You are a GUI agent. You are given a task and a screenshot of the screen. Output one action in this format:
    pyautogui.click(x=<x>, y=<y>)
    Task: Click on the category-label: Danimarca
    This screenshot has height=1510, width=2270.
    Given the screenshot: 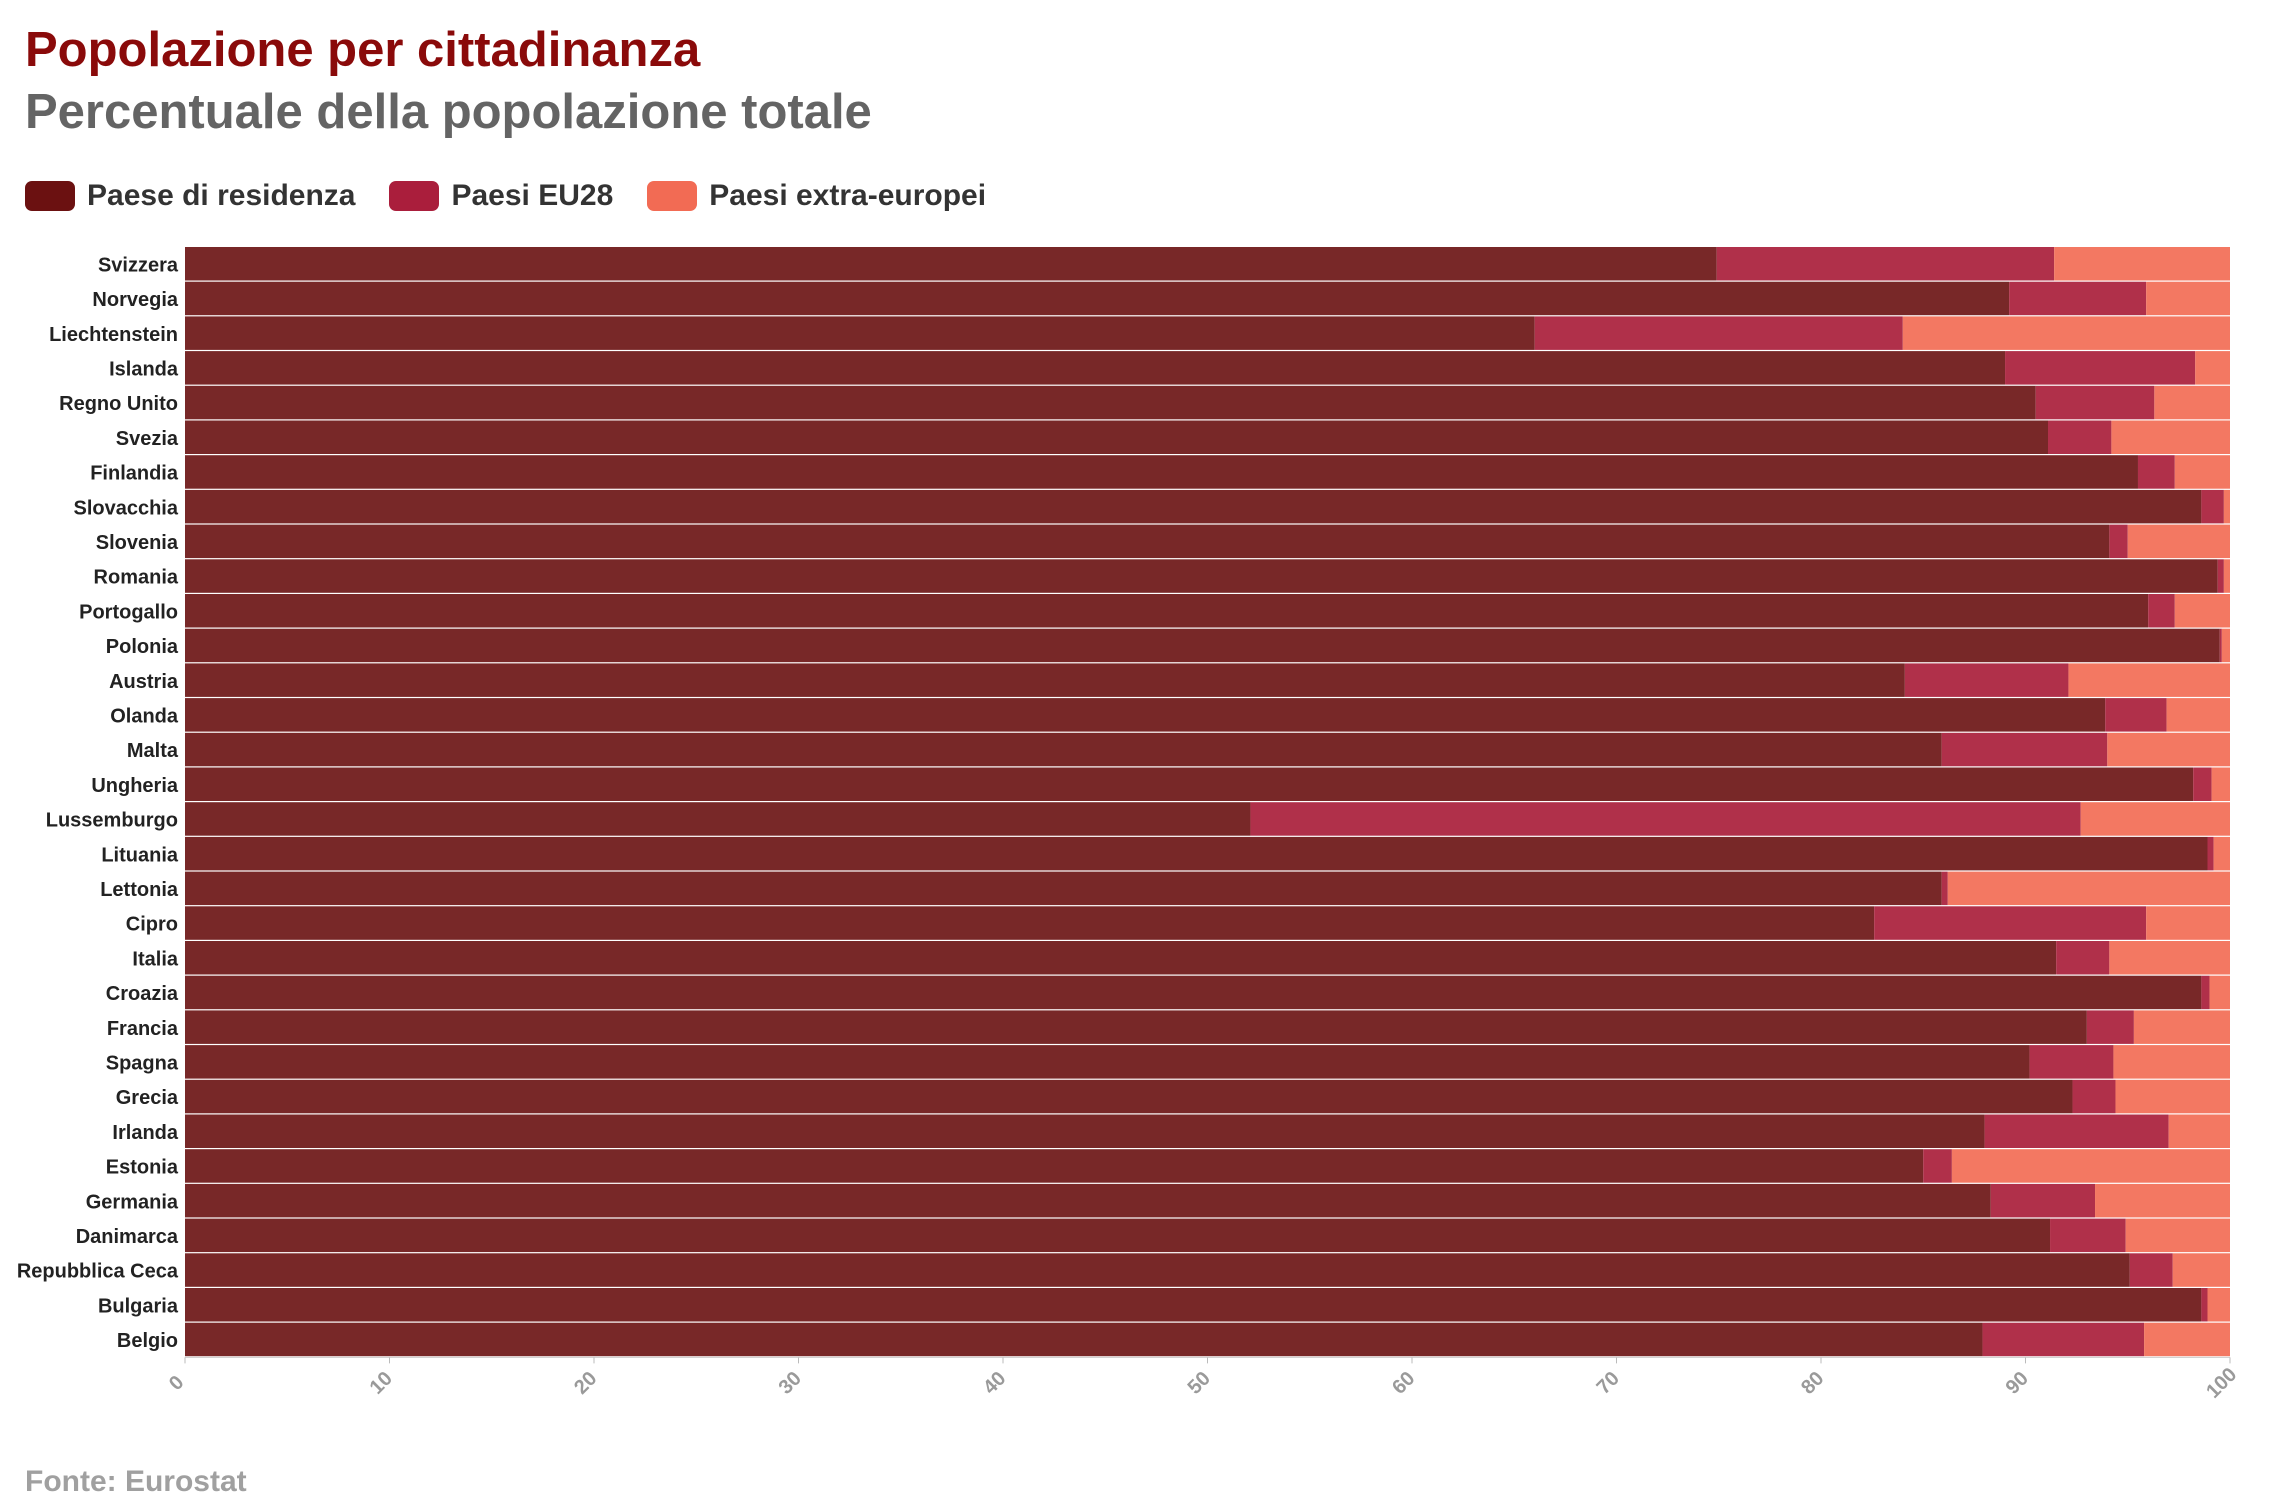 What is the action you would take?
    pyautogui.click(x=127, y=1237)
    